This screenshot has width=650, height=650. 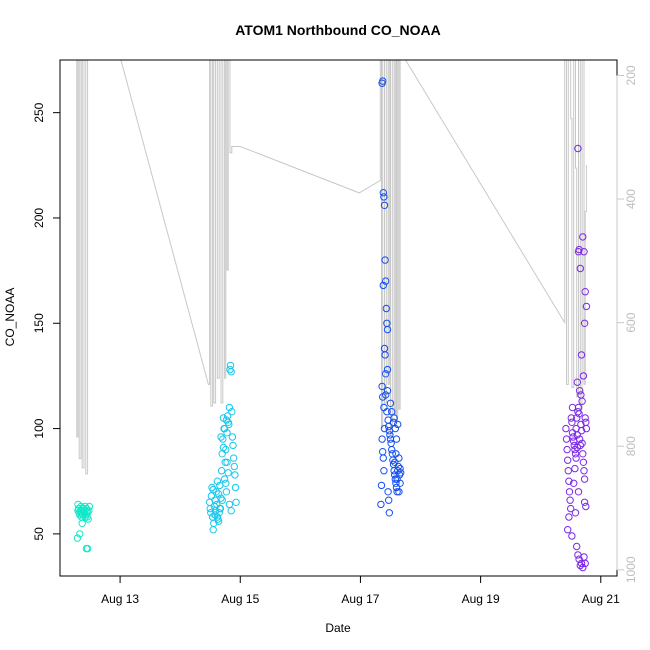 I want to click on x-axis-label: Date, so click(x=338, y=628).